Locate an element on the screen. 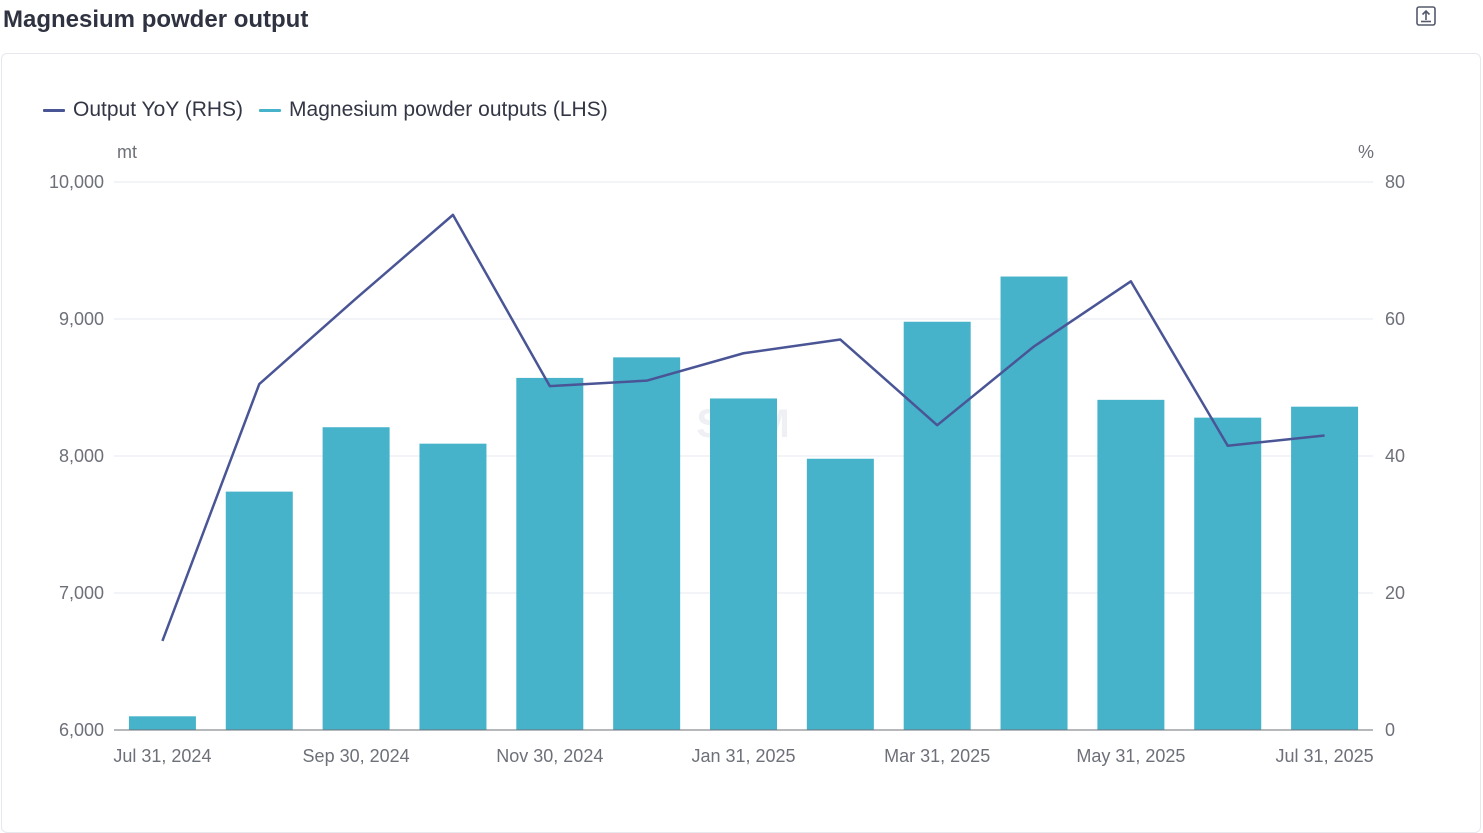 This screenshot has height=833, width=1483. left-tick-label: 8,000 is located at coordinates (81, 456).